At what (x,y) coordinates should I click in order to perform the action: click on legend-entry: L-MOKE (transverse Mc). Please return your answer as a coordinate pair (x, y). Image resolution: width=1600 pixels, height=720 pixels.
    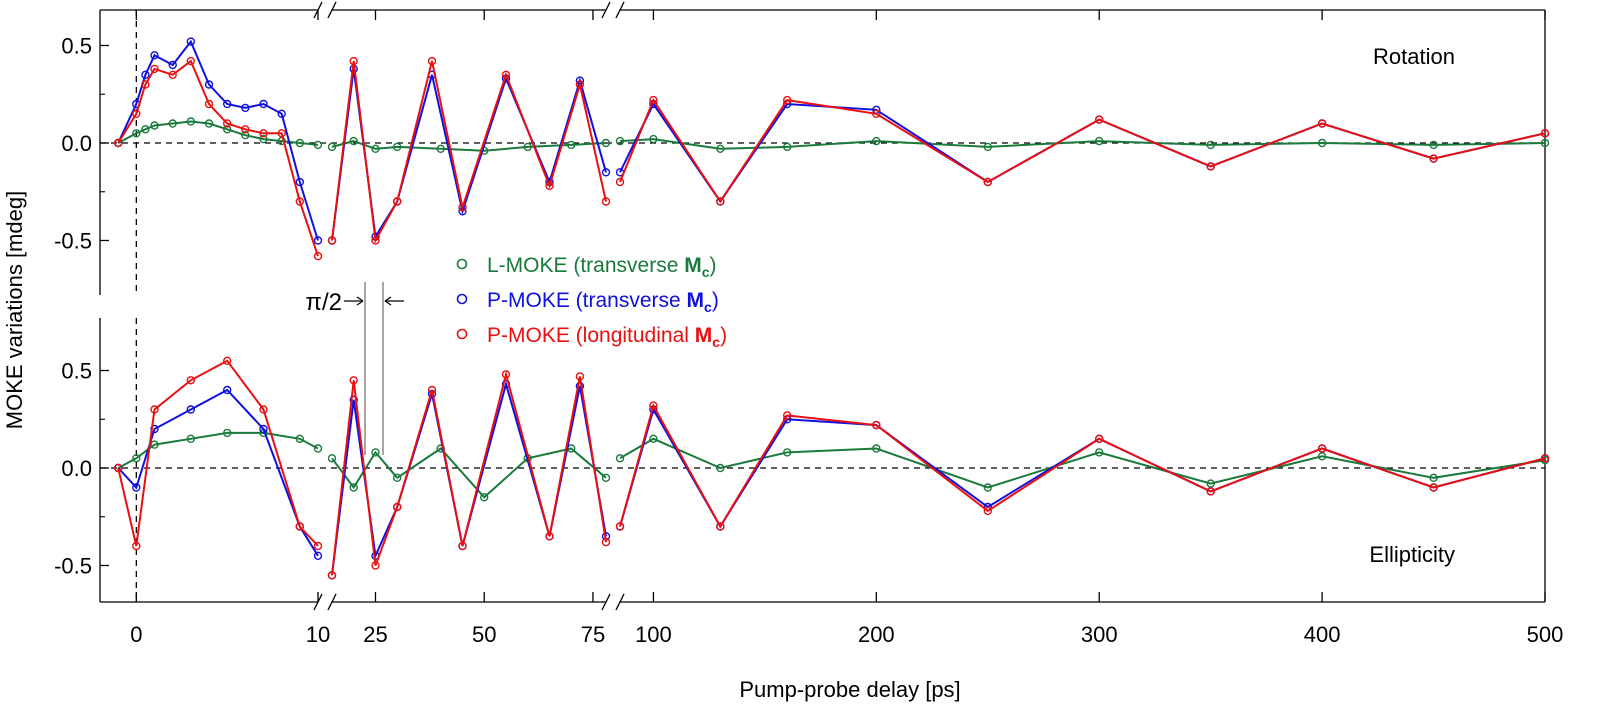
    Looking at the image, I should click on (602, 267).